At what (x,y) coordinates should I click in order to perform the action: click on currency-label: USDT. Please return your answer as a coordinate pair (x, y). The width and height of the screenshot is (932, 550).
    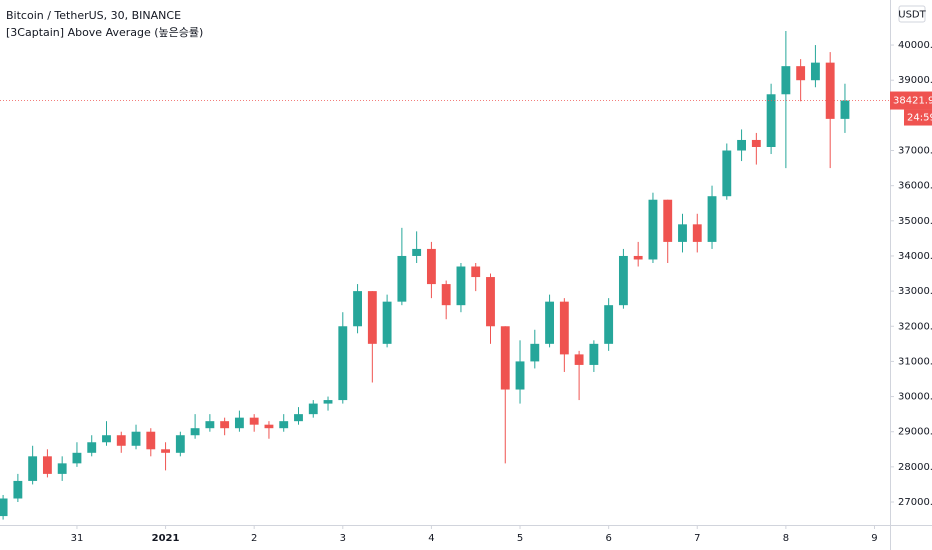
    Looking at the image, I should click on (912, 15).